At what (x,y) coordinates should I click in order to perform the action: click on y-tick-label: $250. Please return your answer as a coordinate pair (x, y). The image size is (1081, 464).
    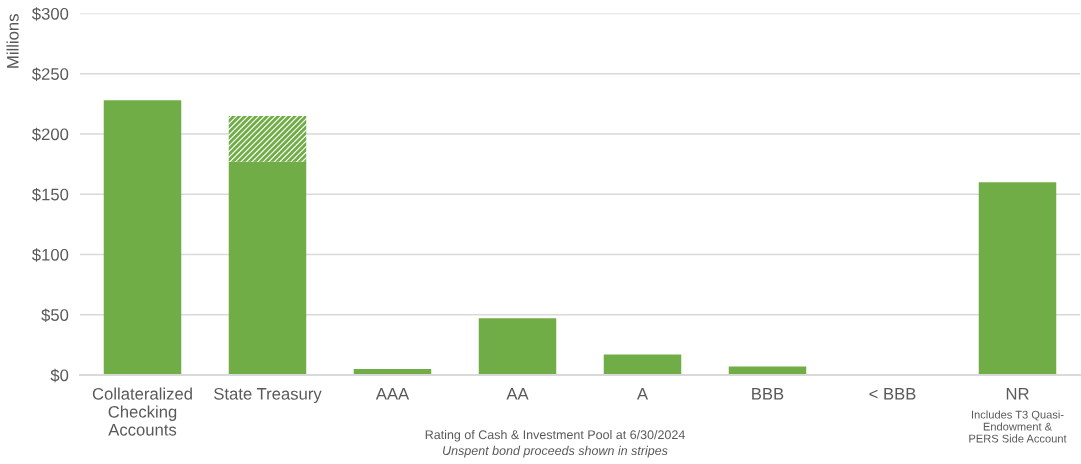
    Looking at the image, I should click on (50, 74).